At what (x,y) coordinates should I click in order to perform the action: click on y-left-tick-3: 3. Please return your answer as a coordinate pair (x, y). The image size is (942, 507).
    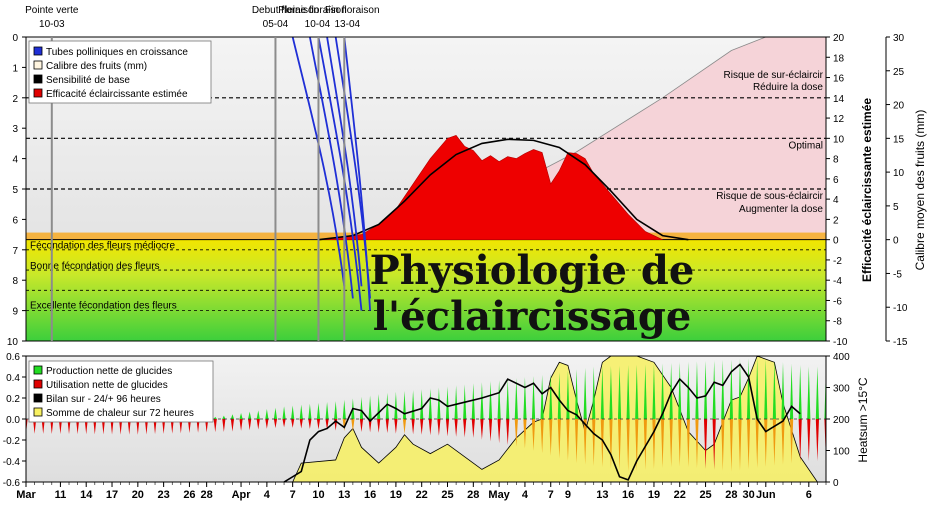
    Looking at the image, I should click on (15, 129).